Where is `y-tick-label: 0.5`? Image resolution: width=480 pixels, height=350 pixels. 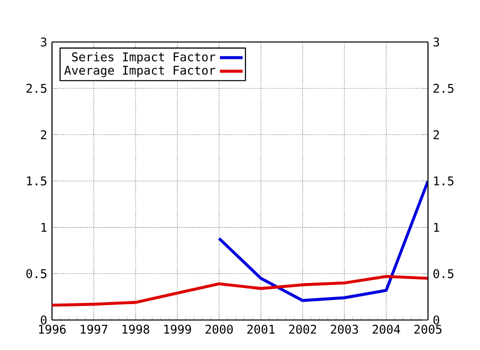
y-tick-label: 0.5 is located at coordinates (36, 273).